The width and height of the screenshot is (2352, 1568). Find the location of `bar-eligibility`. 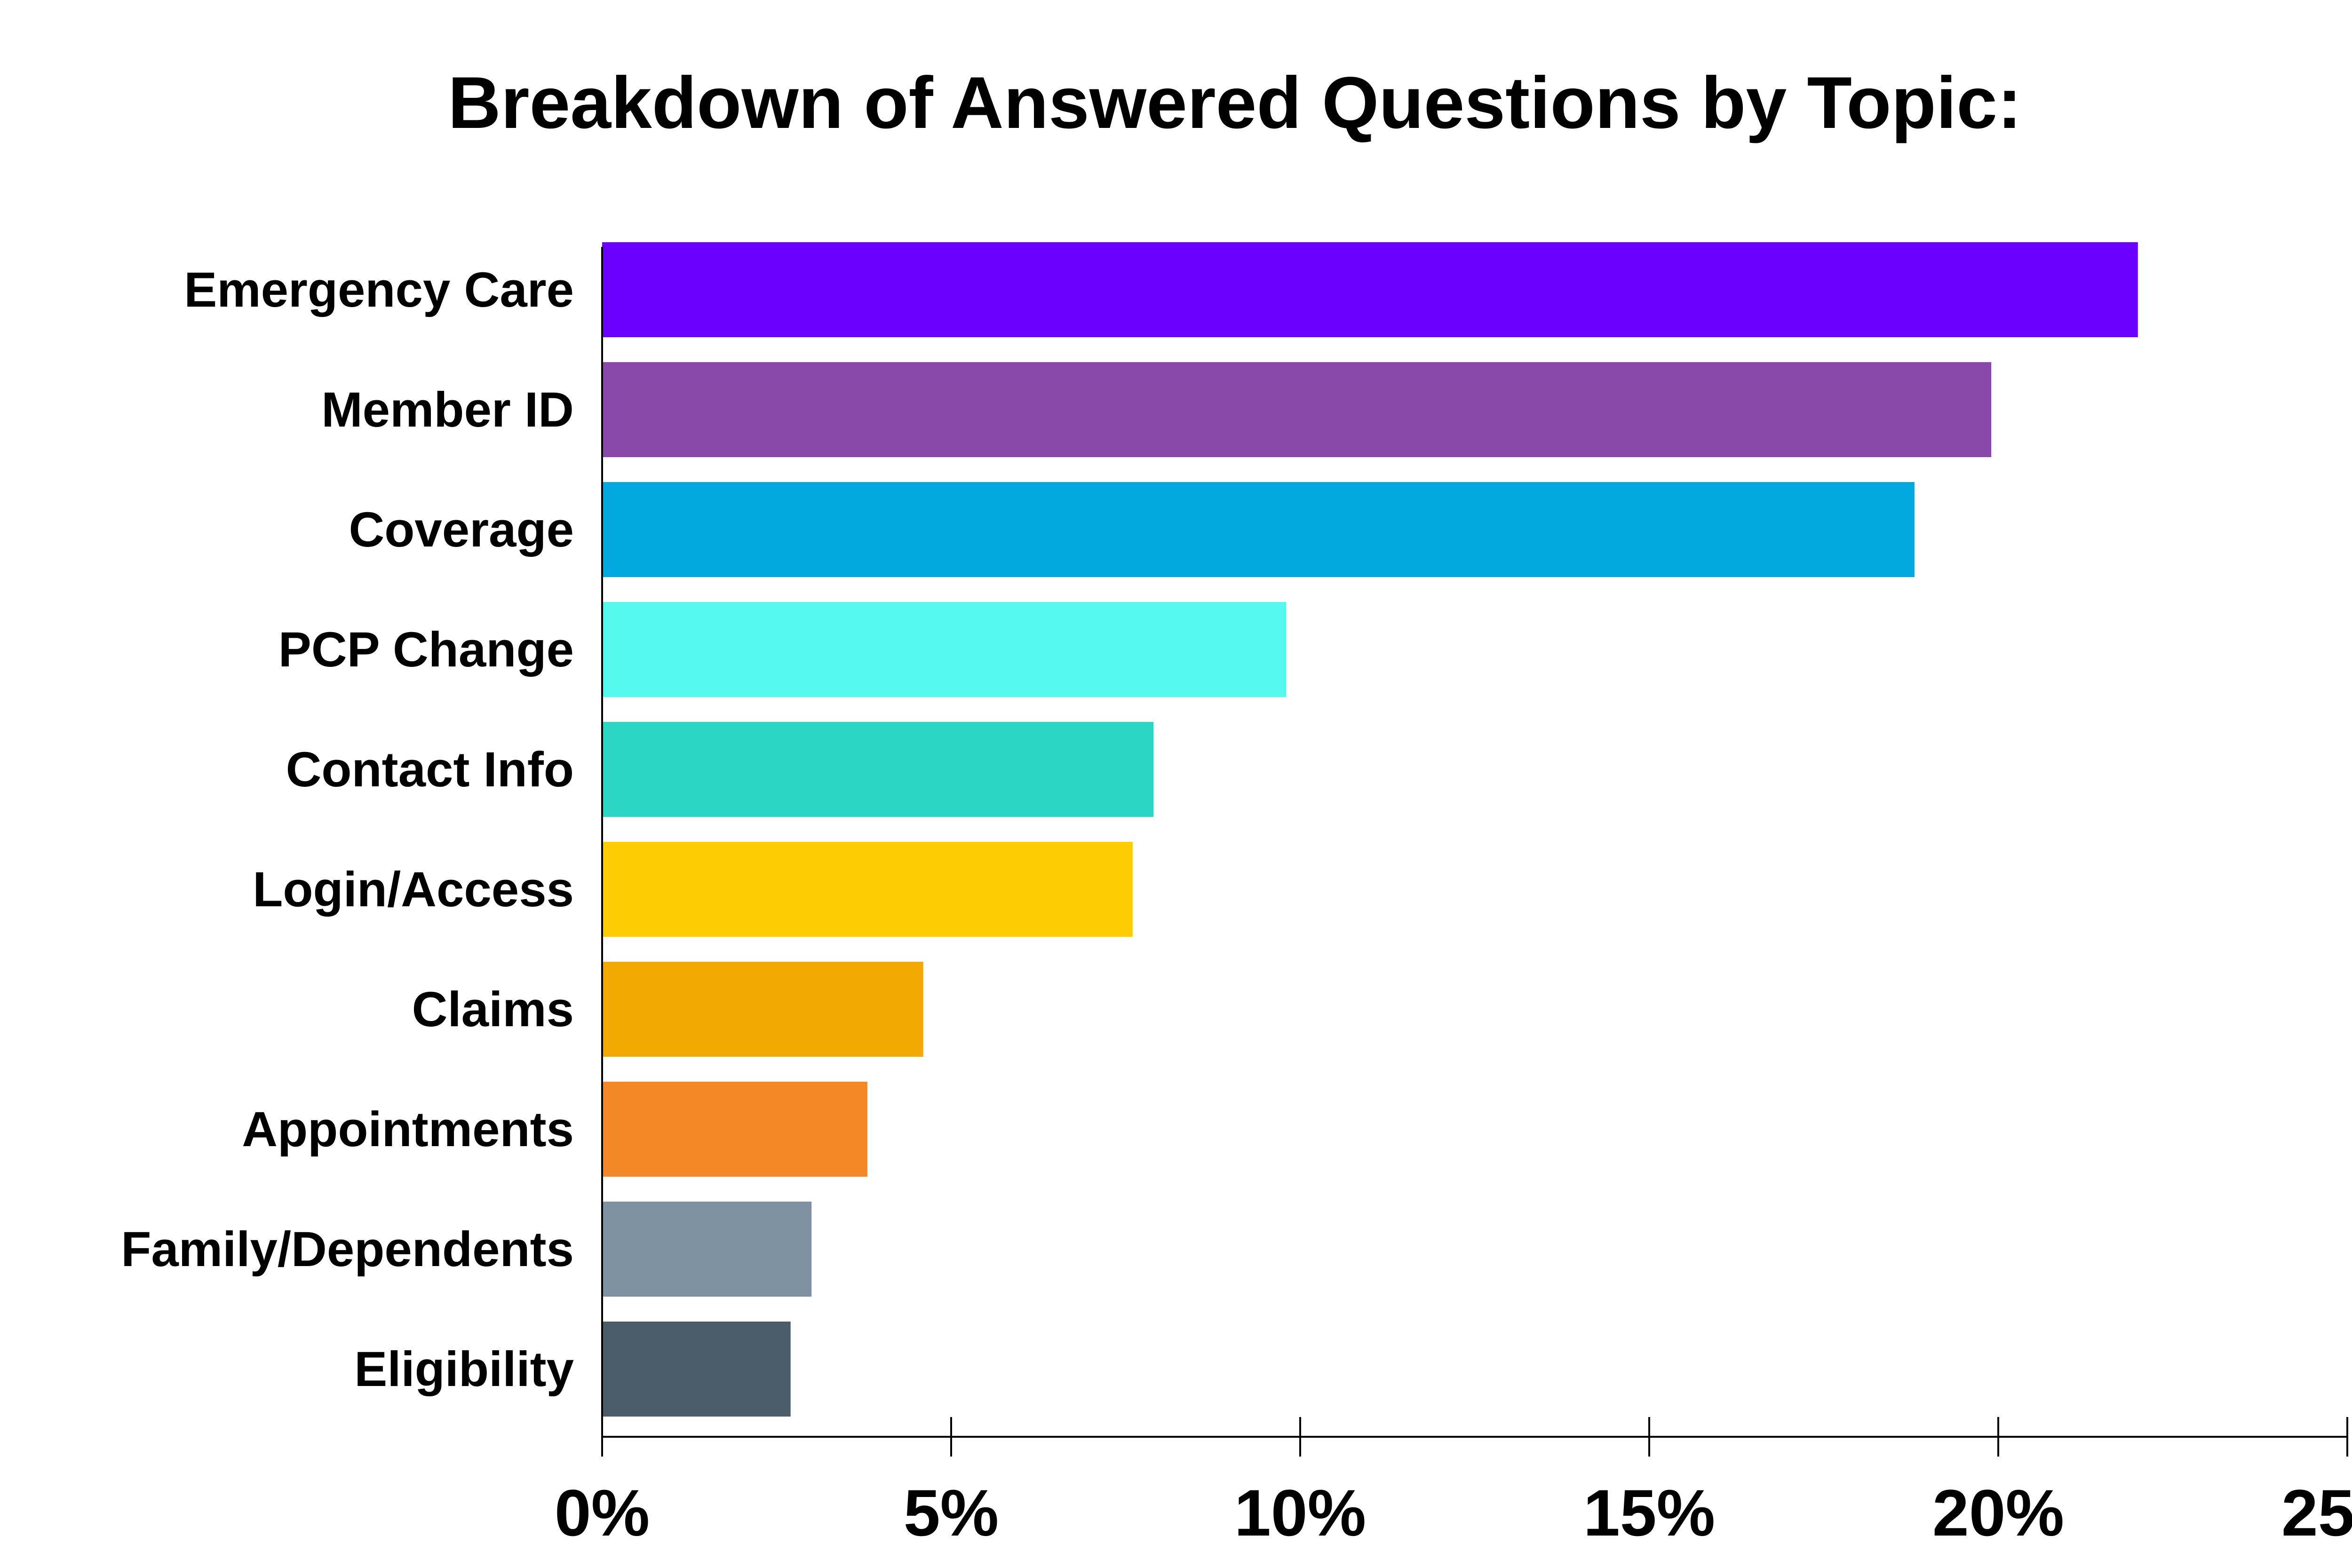

bar-eligibility is located at coordinates (696, 1369).